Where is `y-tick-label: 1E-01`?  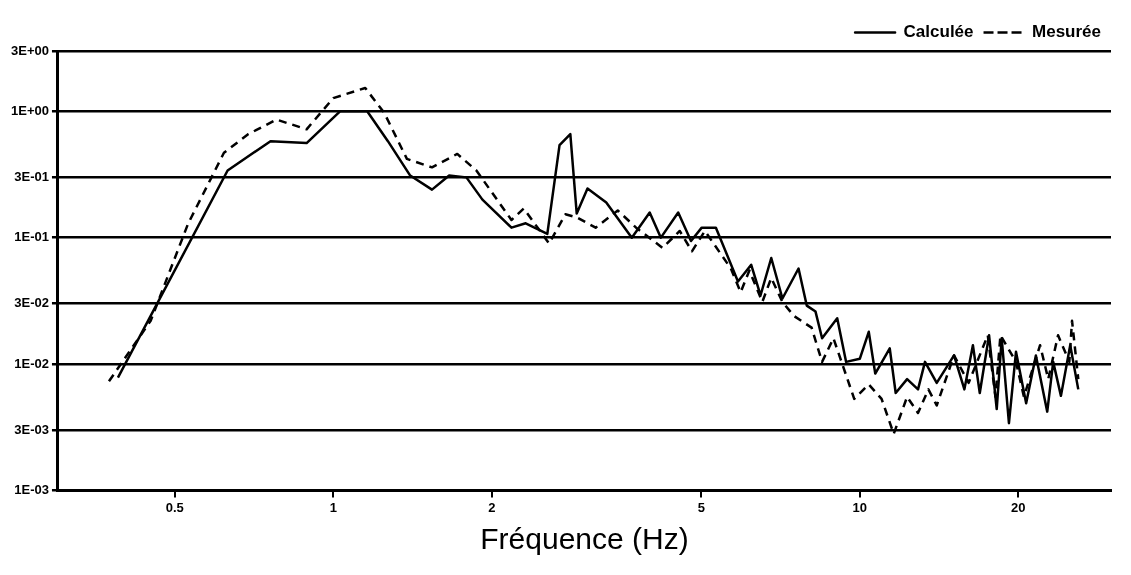
y-tick-label: 1E-01 is located at coordinates (31, 237).